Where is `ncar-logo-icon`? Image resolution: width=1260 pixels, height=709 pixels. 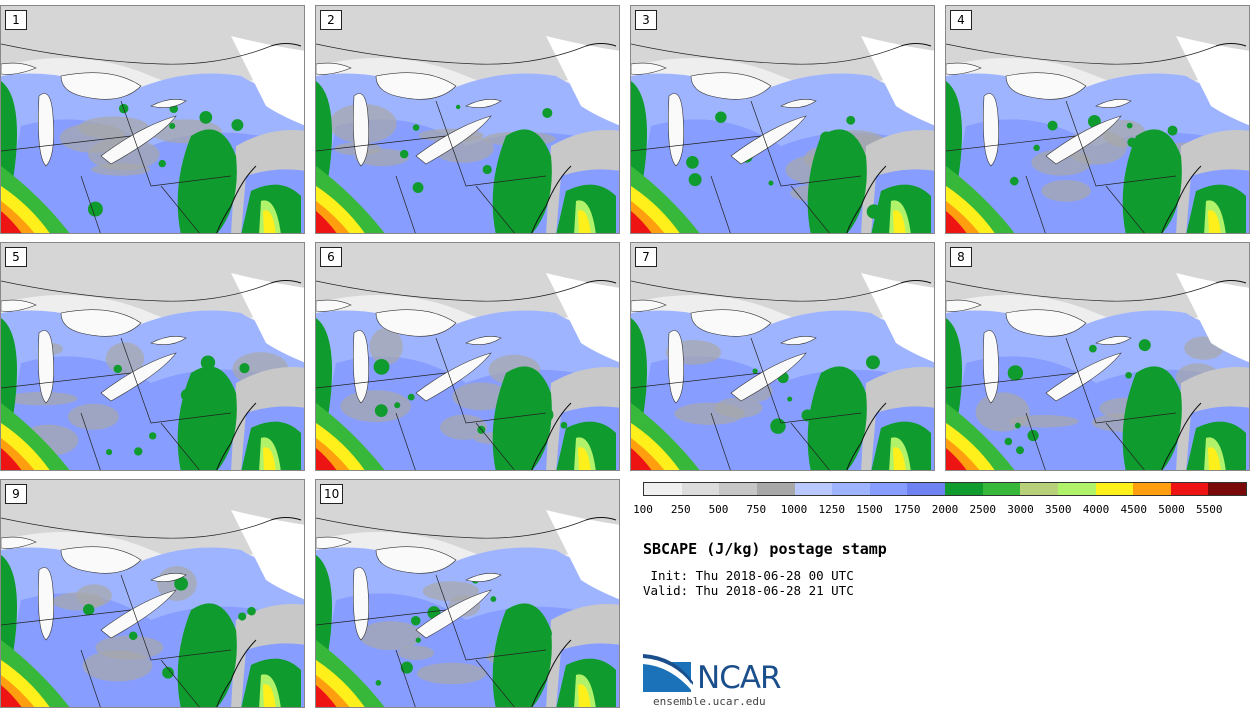
ncar-logo-icon is located at coordinates (668, 673).